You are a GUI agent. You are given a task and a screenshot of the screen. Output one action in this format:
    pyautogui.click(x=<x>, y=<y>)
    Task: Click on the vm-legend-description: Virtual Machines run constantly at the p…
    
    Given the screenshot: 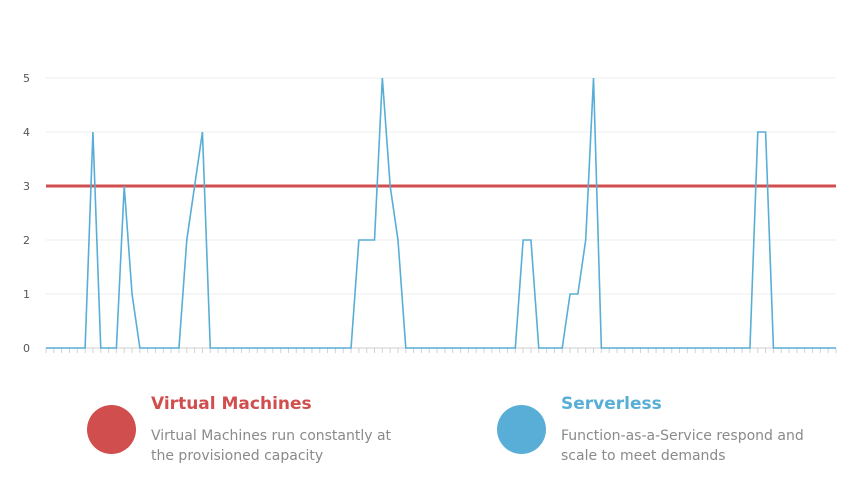 What is the action you would take?
    pyautogui.click(x=271, y=446)
    